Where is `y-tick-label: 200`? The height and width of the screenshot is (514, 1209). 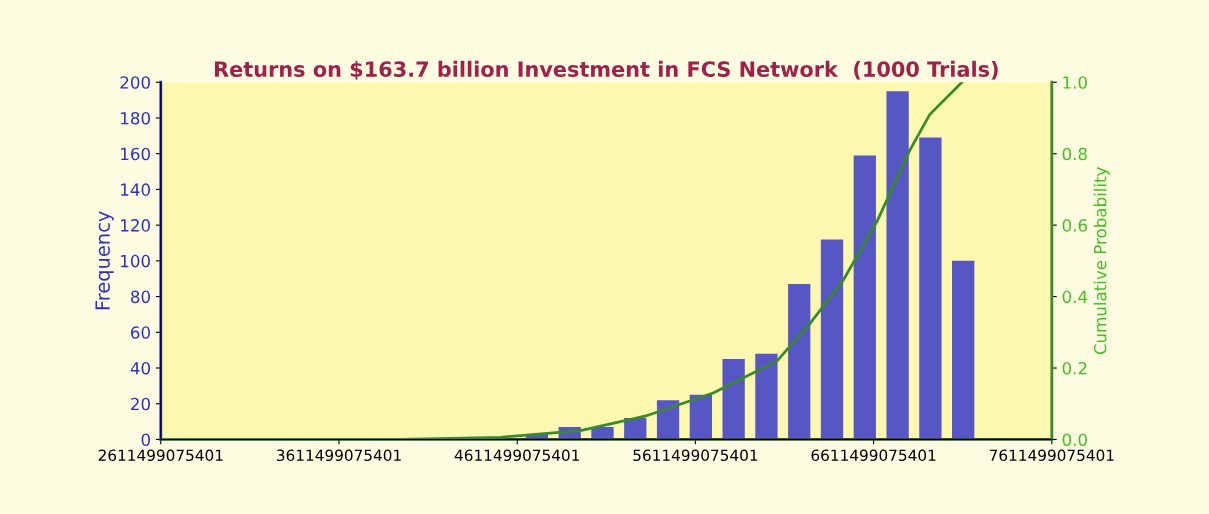 y-tick-label: 200 is located at coordinates (135, 82).